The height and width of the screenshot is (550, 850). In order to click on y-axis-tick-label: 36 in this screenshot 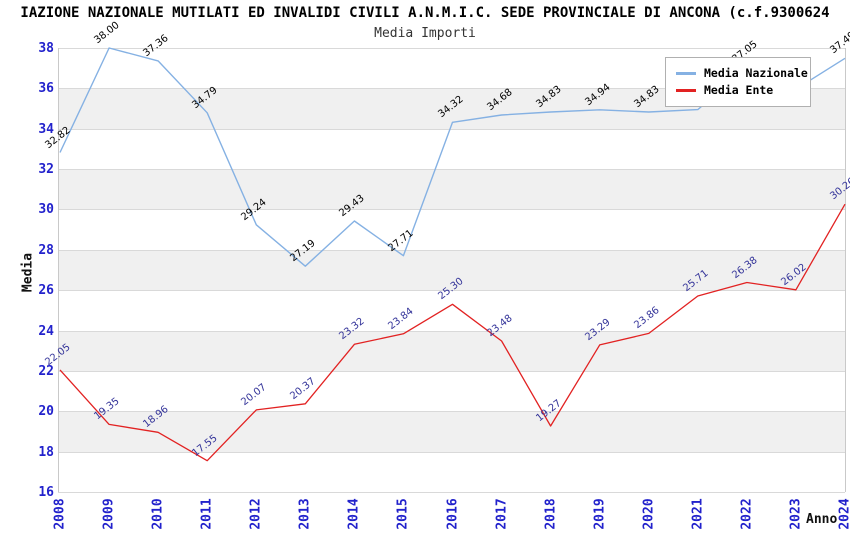, I will do `click(46, 89)`.